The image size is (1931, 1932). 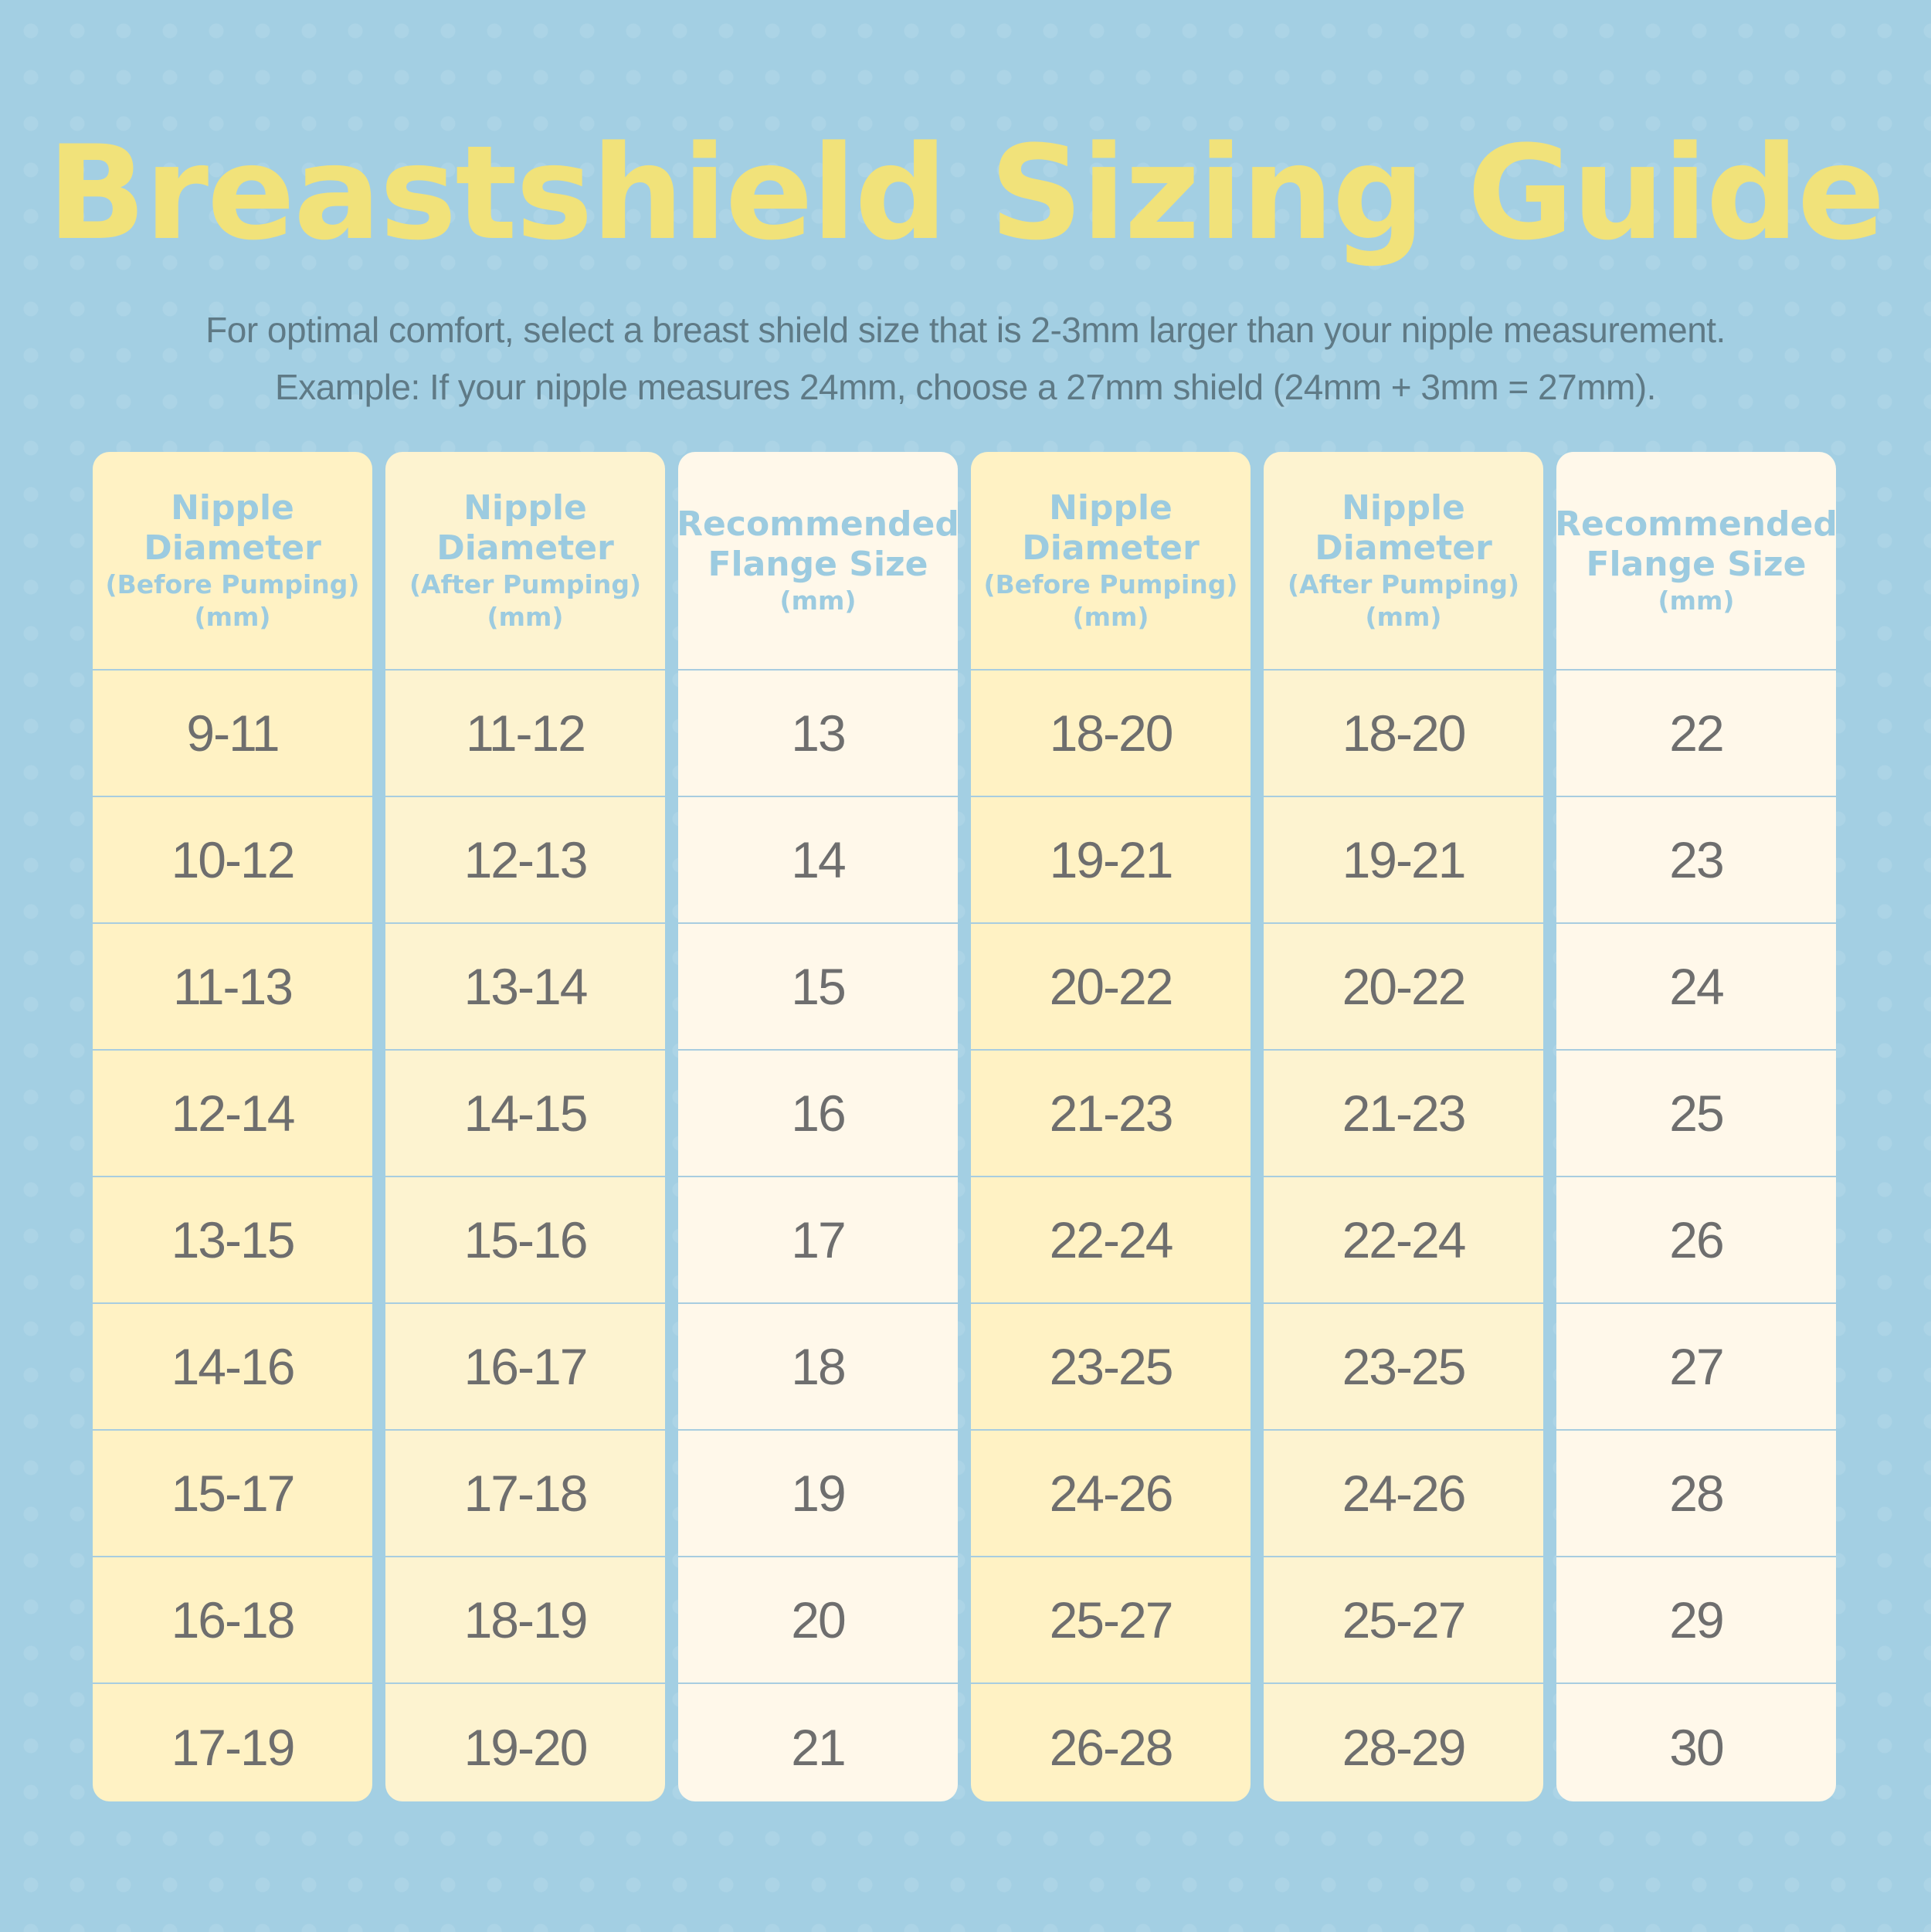 What do you see at coordinates (525, 1494) in the screenshot?
I see `table-cell: 17-18` at bounding box center [525, 1494].